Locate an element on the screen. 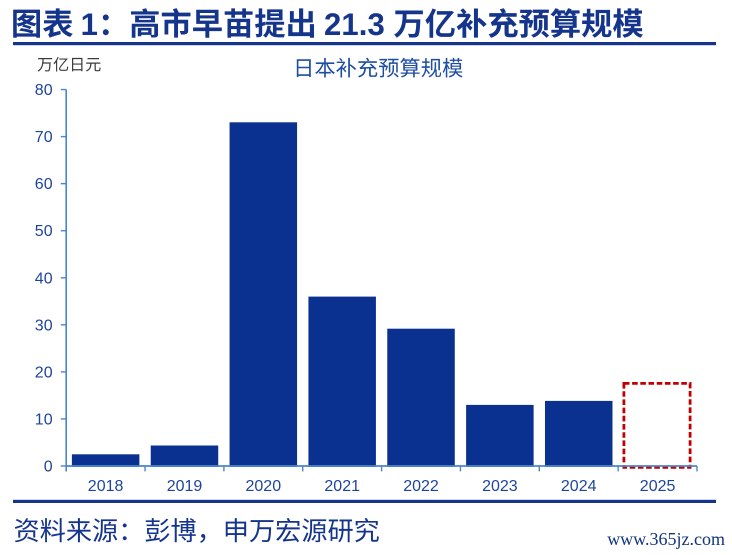 The image size is (732, 555). svg-text: 50 is located at coordinates (44, 231).